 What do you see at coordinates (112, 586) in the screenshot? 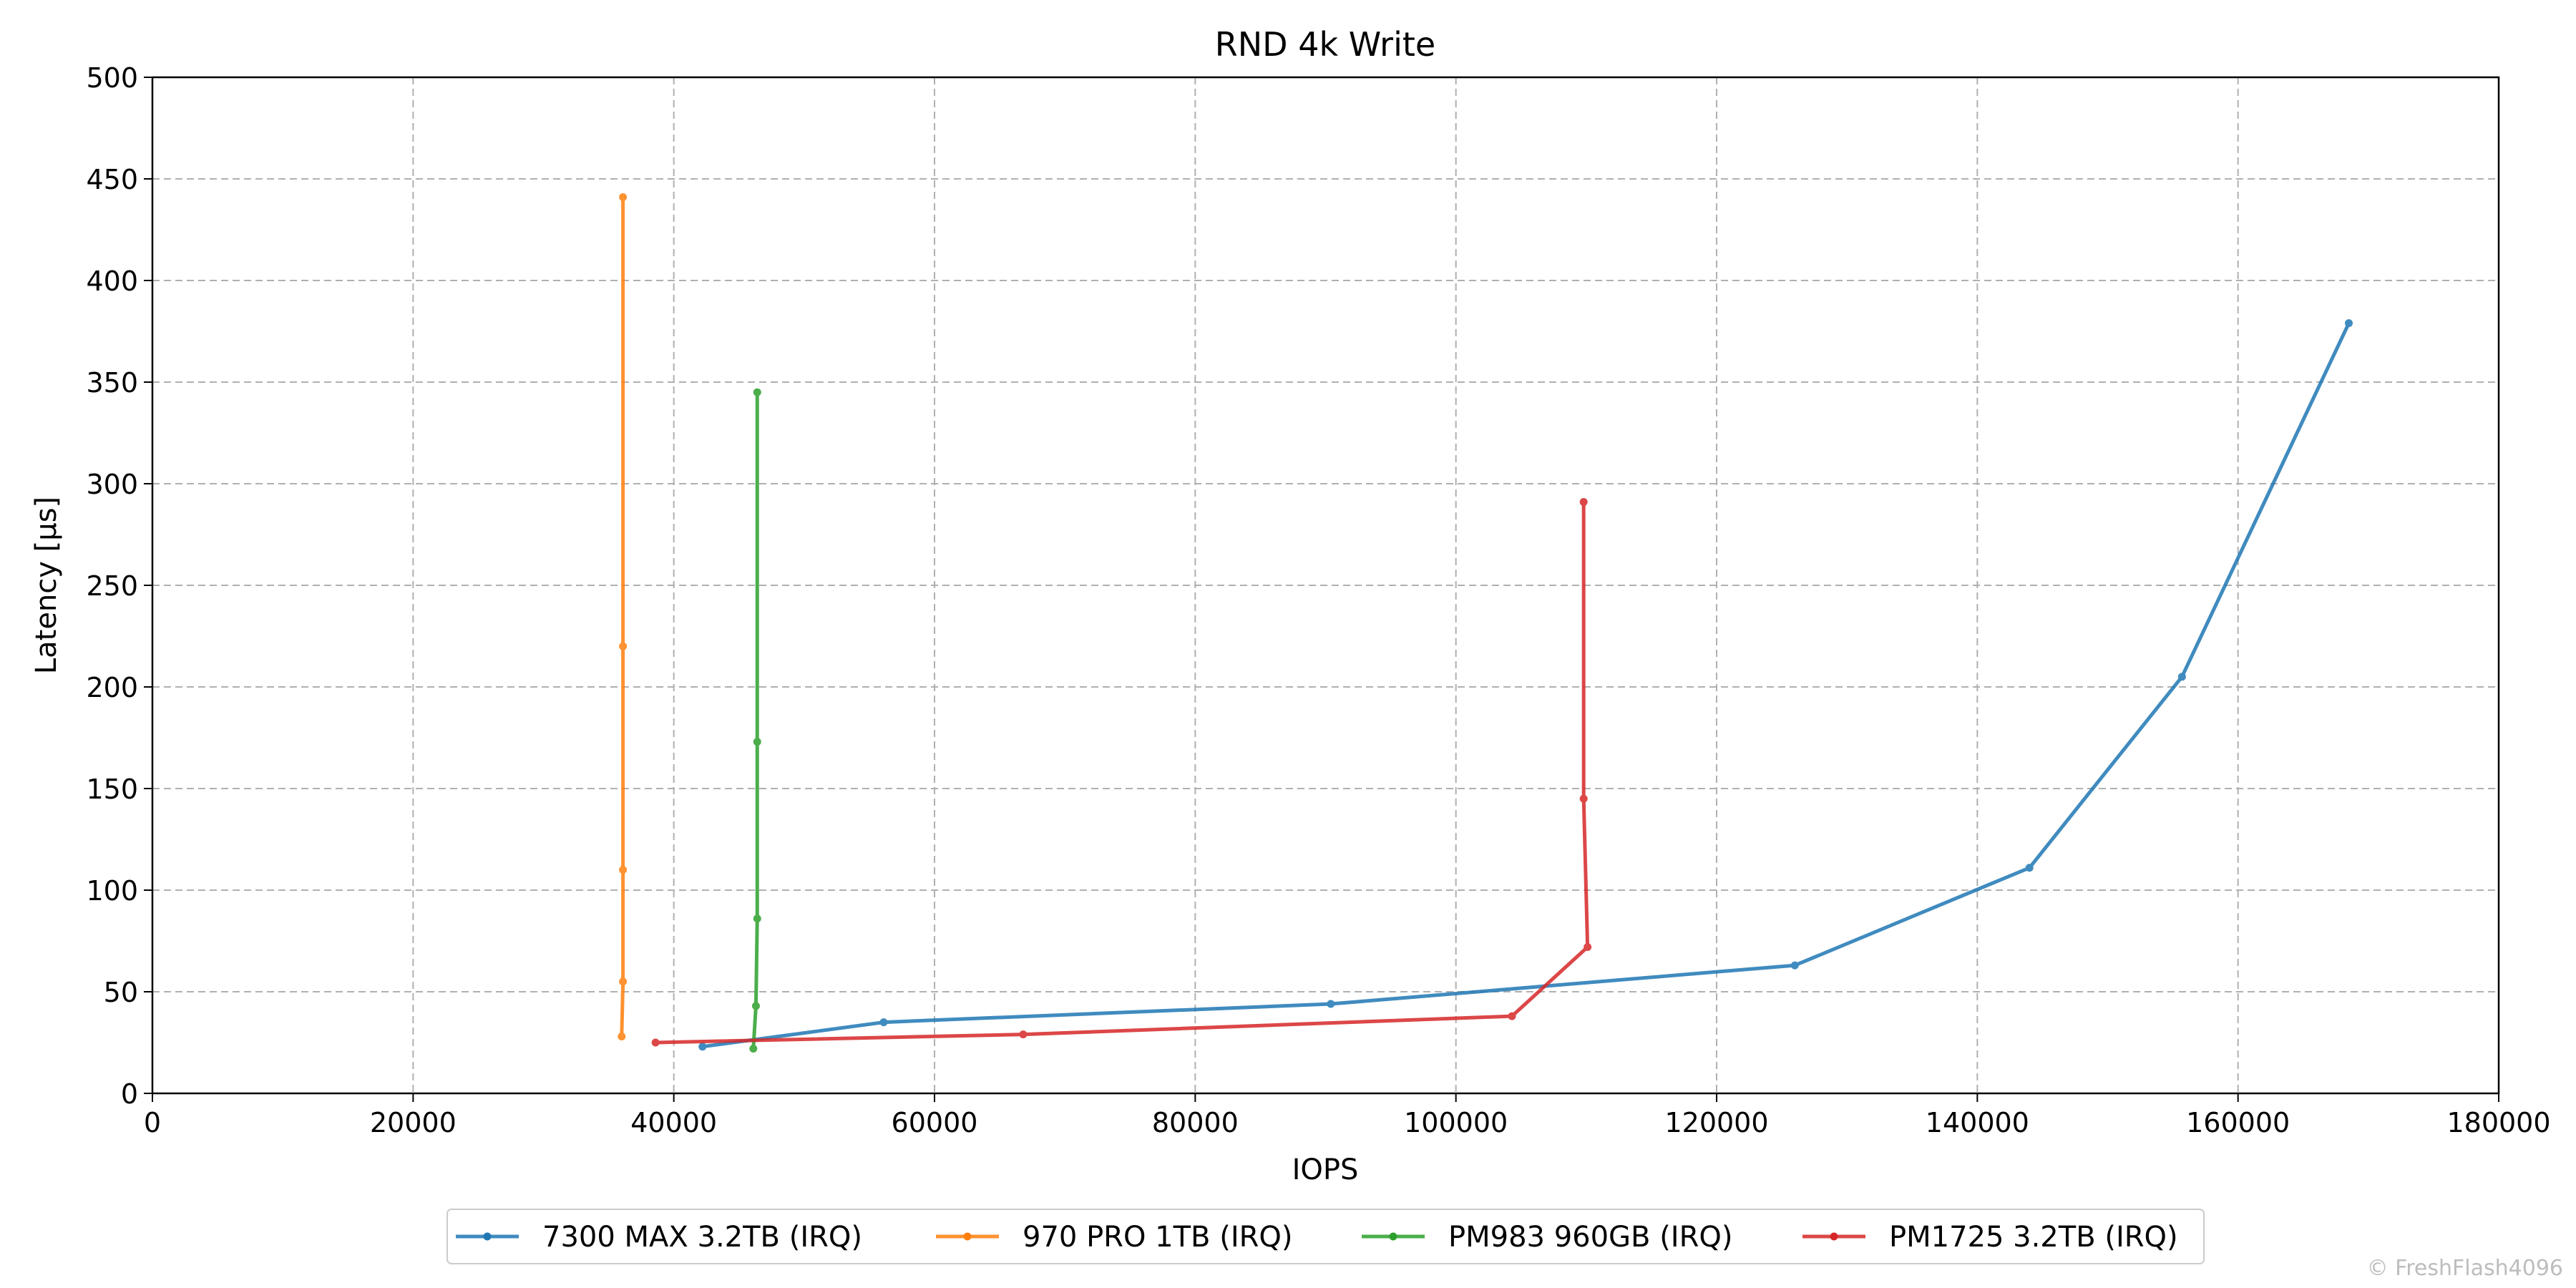
I see `y-tick-label: 250` at bounding box center [112, 586].